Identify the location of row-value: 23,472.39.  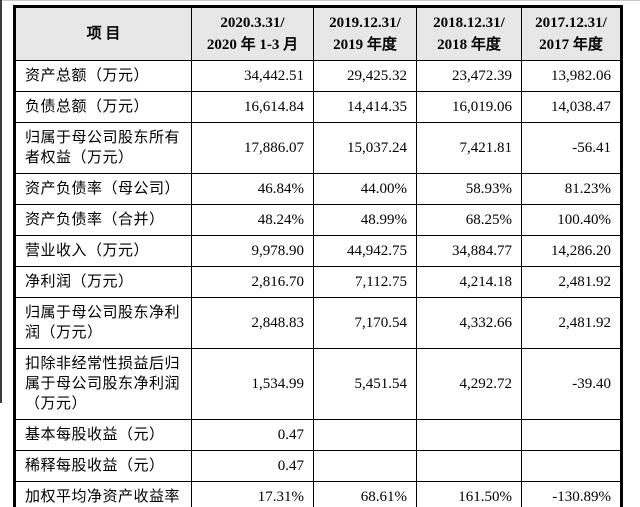
(469, 76).